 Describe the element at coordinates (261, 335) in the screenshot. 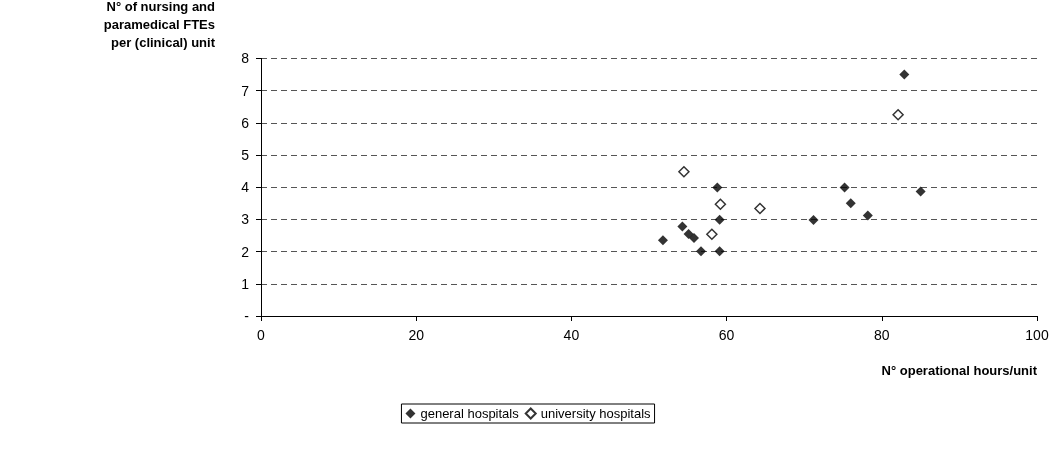

I see `x-tick-label: 0` at that location.